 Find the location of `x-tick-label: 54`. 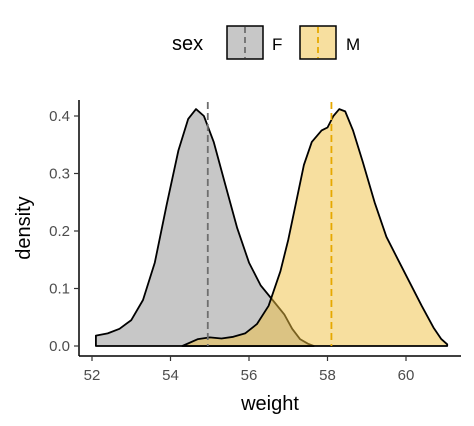

x-tick-label: 54 is located at coordinates (170, 375).